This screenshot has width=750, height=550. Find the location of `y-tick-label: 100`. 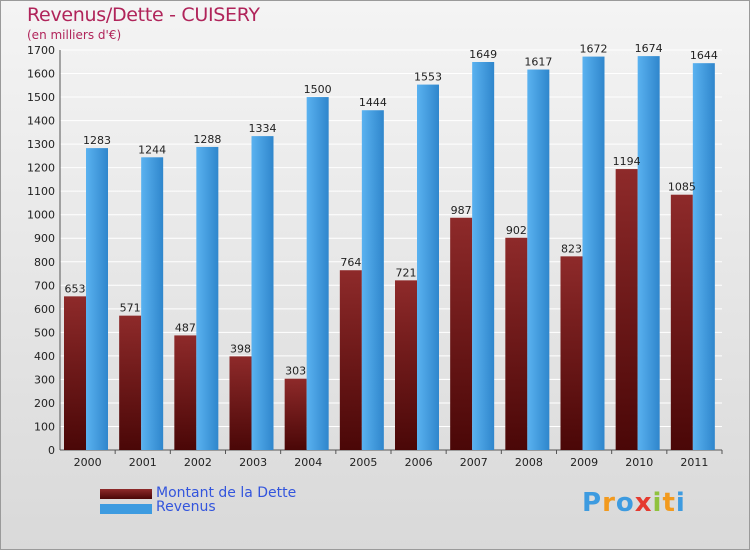

y-tick-label: 100 is located at coordinates (44, 426).